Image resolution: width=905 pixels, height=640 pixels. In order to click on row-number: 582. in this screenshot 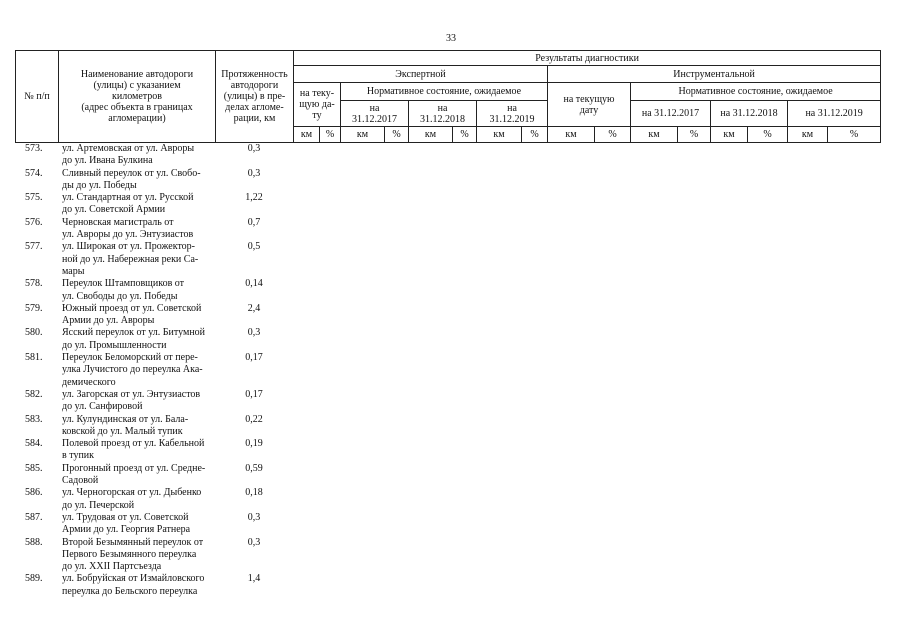, I will do `click(34, 394)`.